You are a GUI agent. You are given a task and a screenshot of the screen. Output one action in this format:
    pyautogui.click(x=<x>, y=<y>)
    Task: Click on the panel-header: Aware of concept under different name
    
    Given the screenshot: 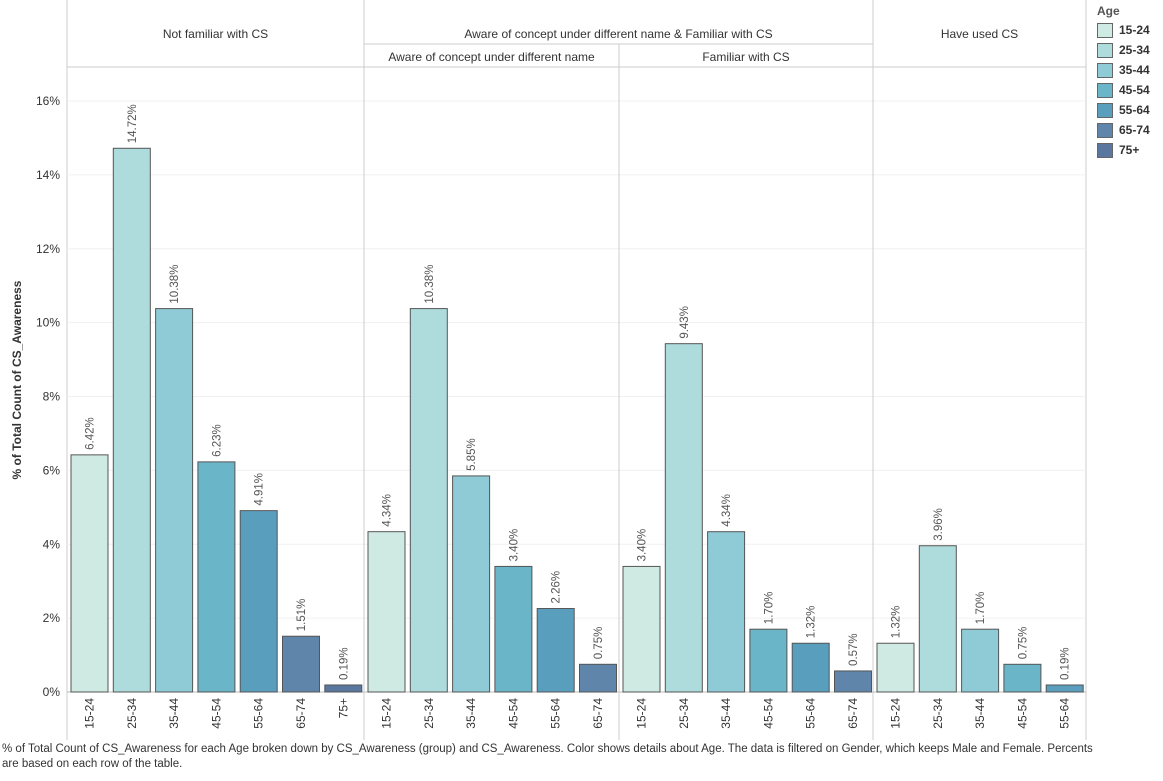 What is the action you would take?
    pyautogui.click(x=491, y=57)
    